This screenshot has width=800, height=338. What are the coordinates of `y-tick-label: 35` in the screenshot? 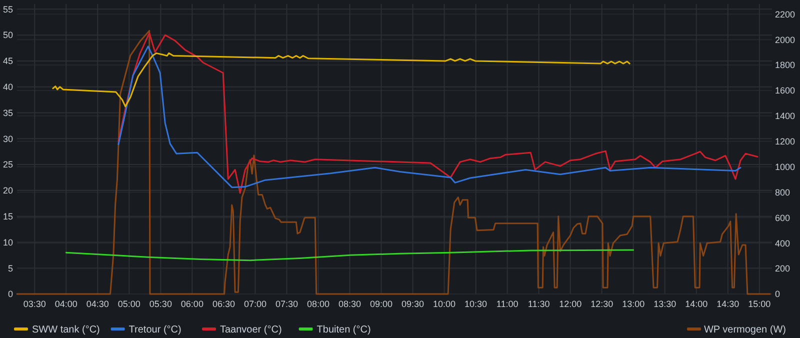 It's located at (7, 113).